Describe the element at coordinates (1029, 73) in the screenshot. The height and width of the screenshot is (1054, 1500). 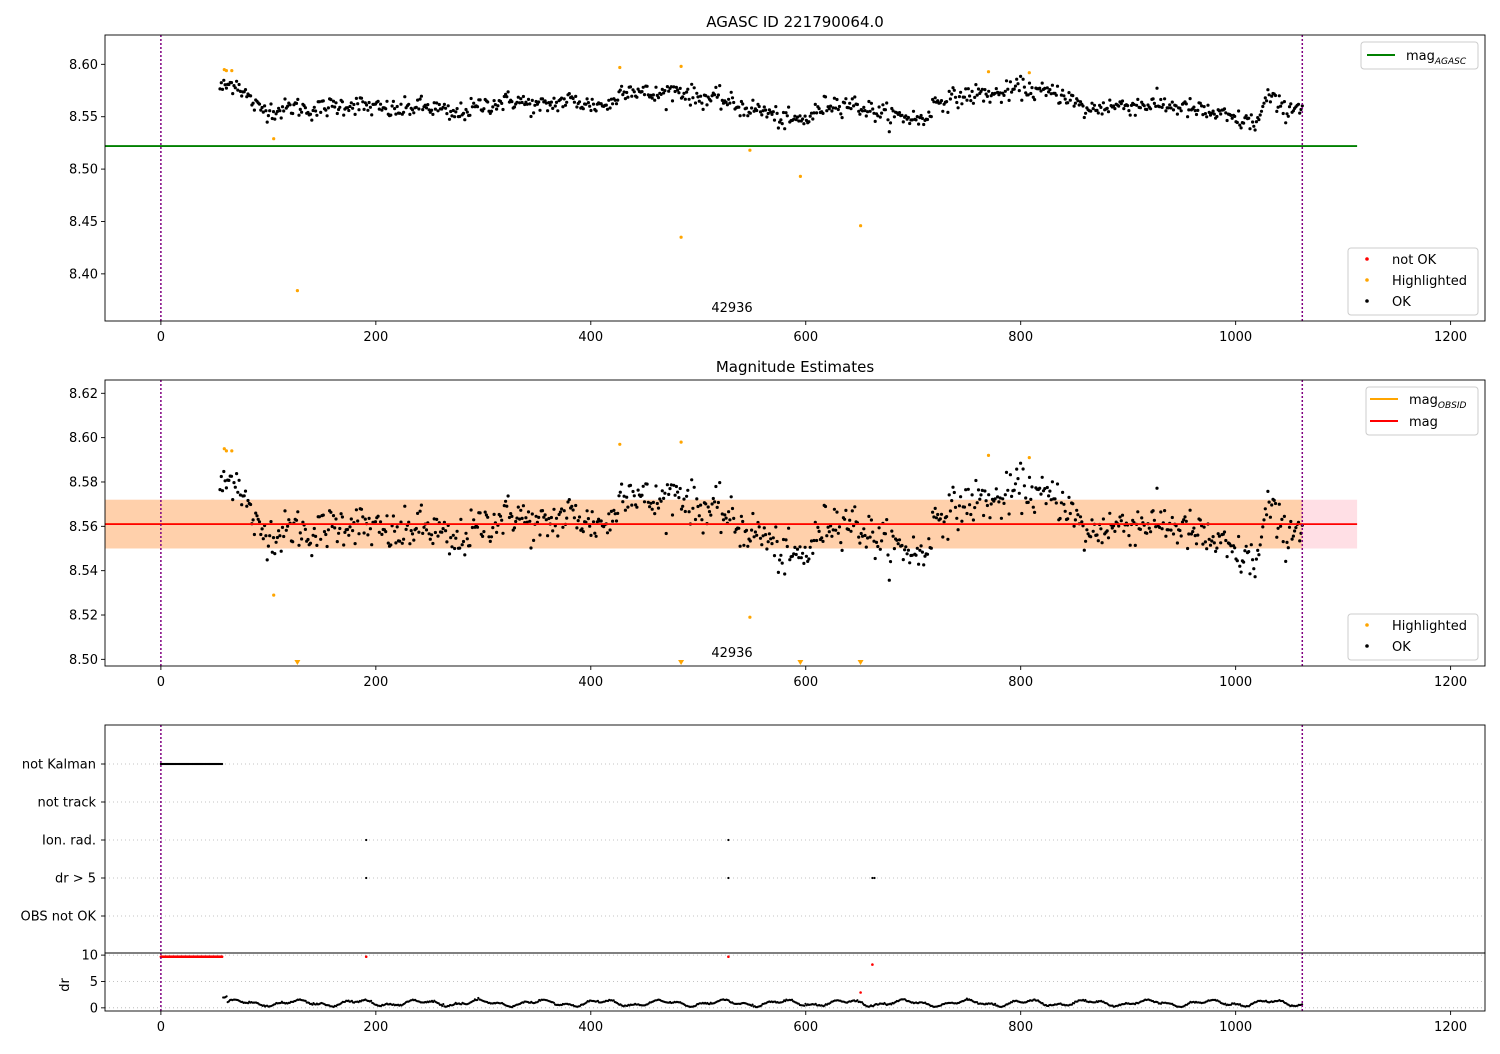
I see `highlighted-point` at that location.